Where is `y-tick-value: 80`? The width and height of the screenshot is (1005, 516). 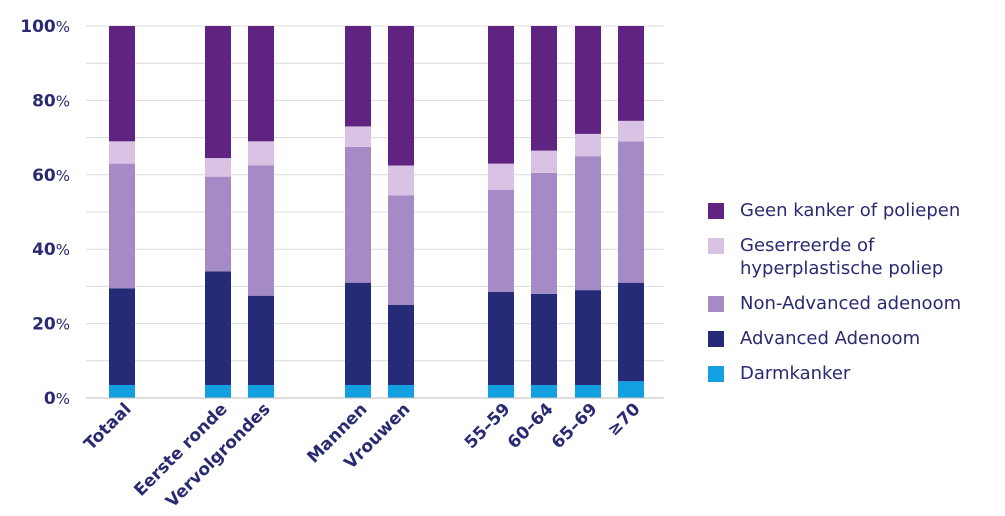
y-tick-value: 80 is located at coordinates (44, 101).